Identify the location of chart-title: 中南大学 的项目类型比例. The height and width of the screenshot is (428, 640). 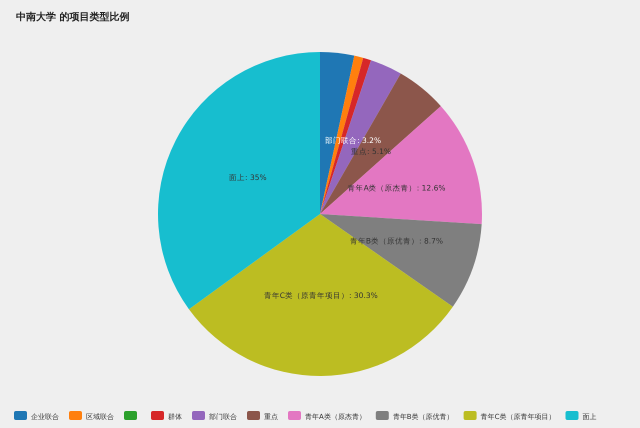
(73, 17).